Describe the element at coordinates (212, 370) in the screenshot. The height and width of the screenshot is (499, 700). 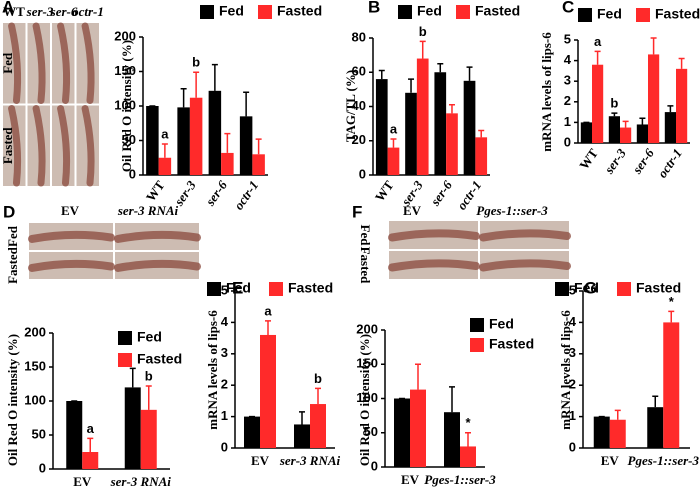
I see `y-axis-label: mRNA levels of lips-6` at that location.